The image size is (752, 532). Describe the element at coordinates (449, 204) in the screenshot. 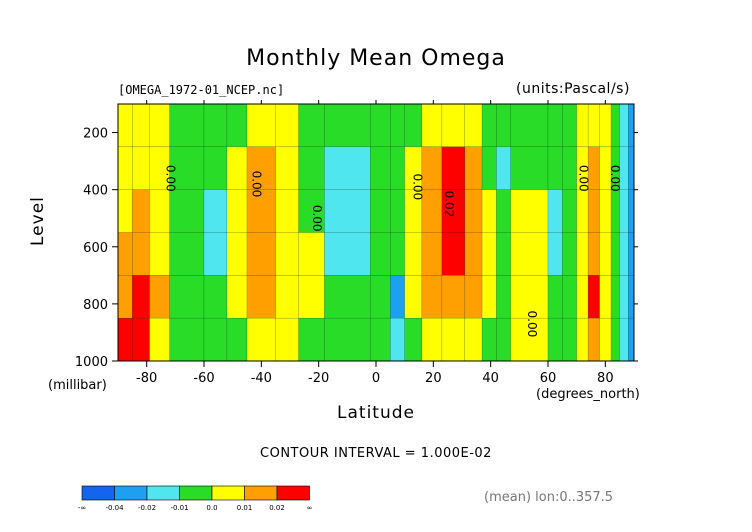

I see `contour-label: 0.02` at that location.